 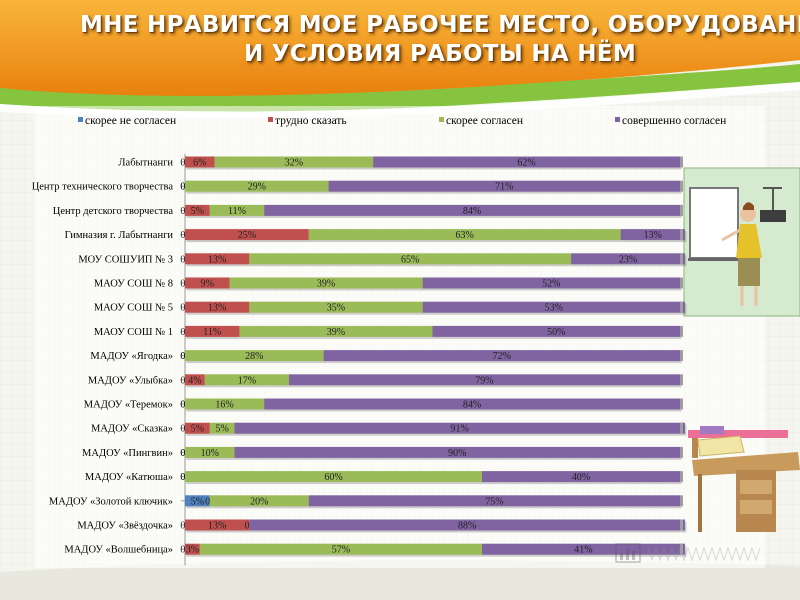 What do you see at coordinates (130, 121) in the screenshot?
I see `legend-label: скорее не согласен` at bounding box center [130, 121].